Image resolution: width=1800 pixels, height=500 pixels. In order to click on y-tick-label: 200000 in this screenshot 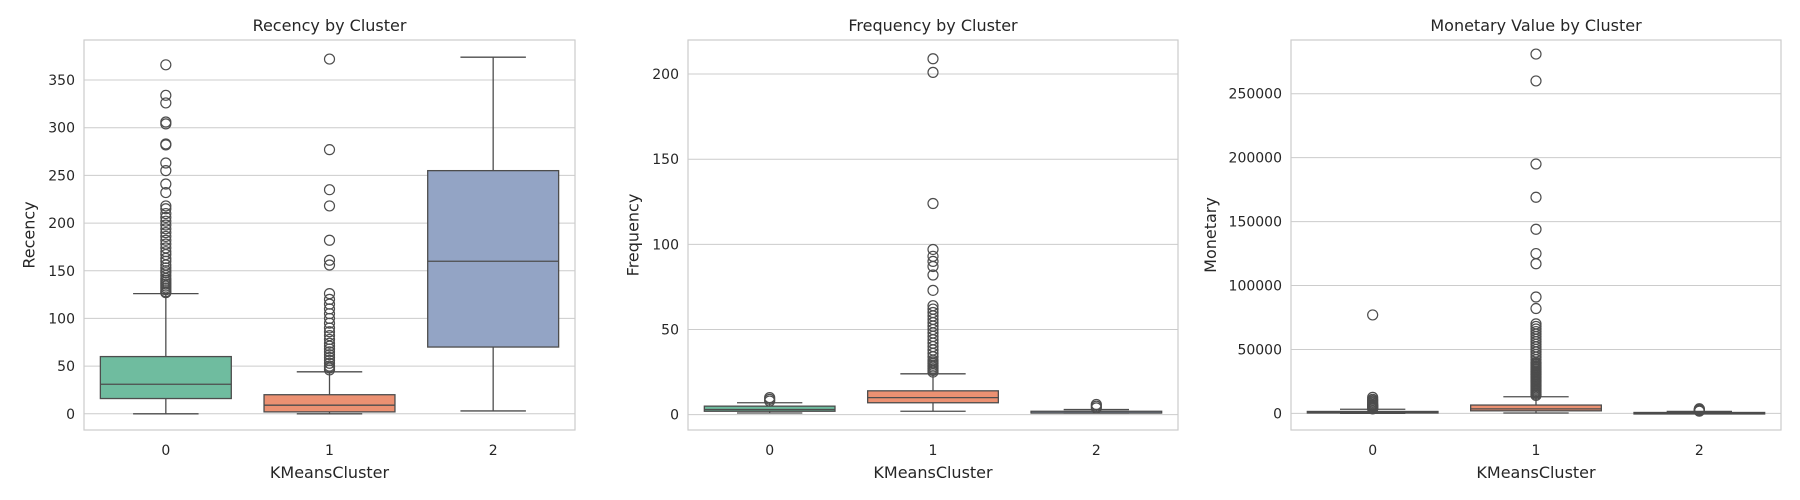, I will do `click(1255, 159)`.